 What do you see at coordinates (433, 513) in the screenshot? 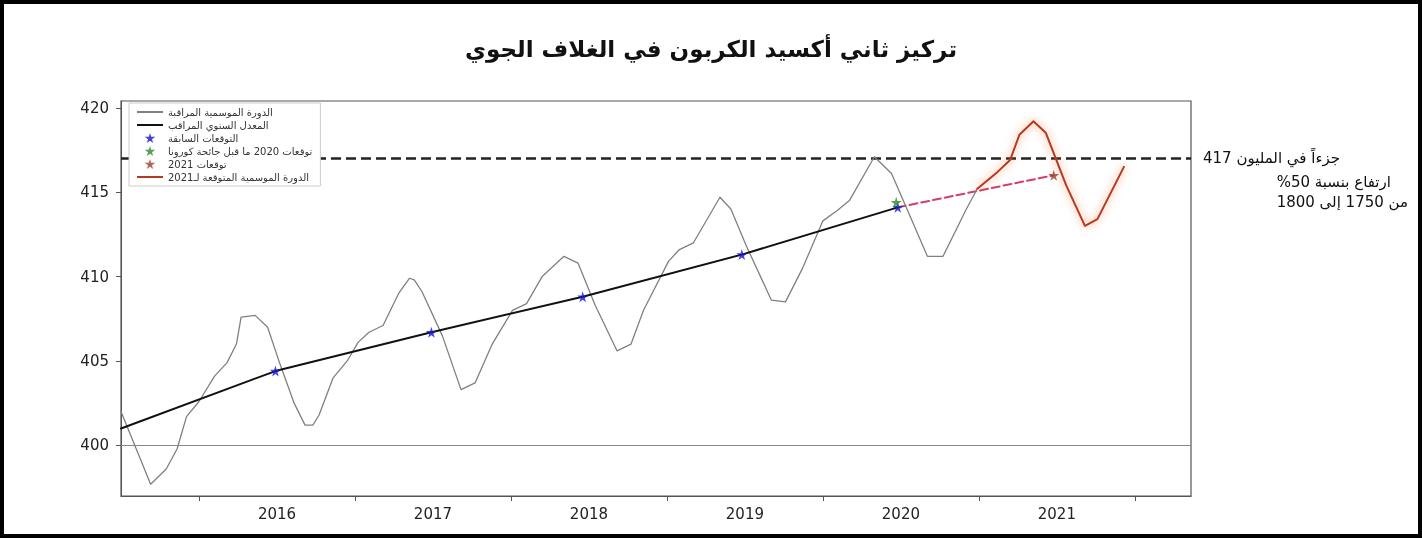
I see `x-tick-label: 2017` at bounding box center [433, 513].